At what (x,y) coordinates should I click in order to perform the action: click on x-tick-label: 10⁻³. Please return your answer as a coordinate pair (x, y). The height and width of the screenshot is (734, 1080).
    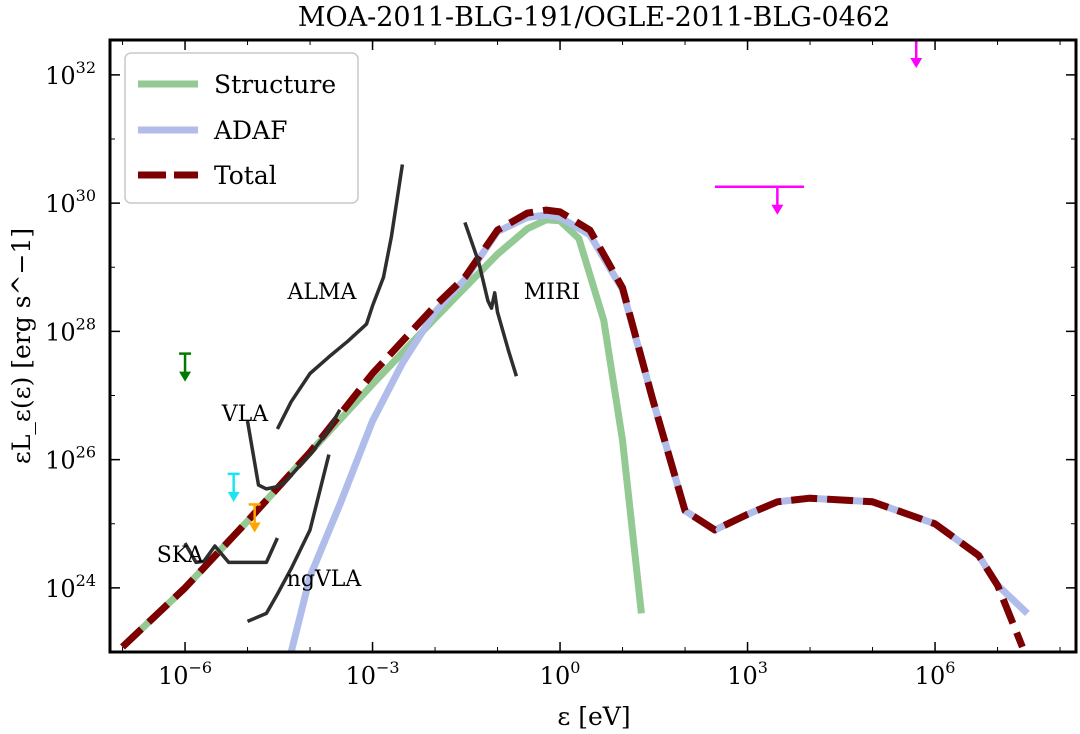
    Looking at the image, I should click on (372, 674).